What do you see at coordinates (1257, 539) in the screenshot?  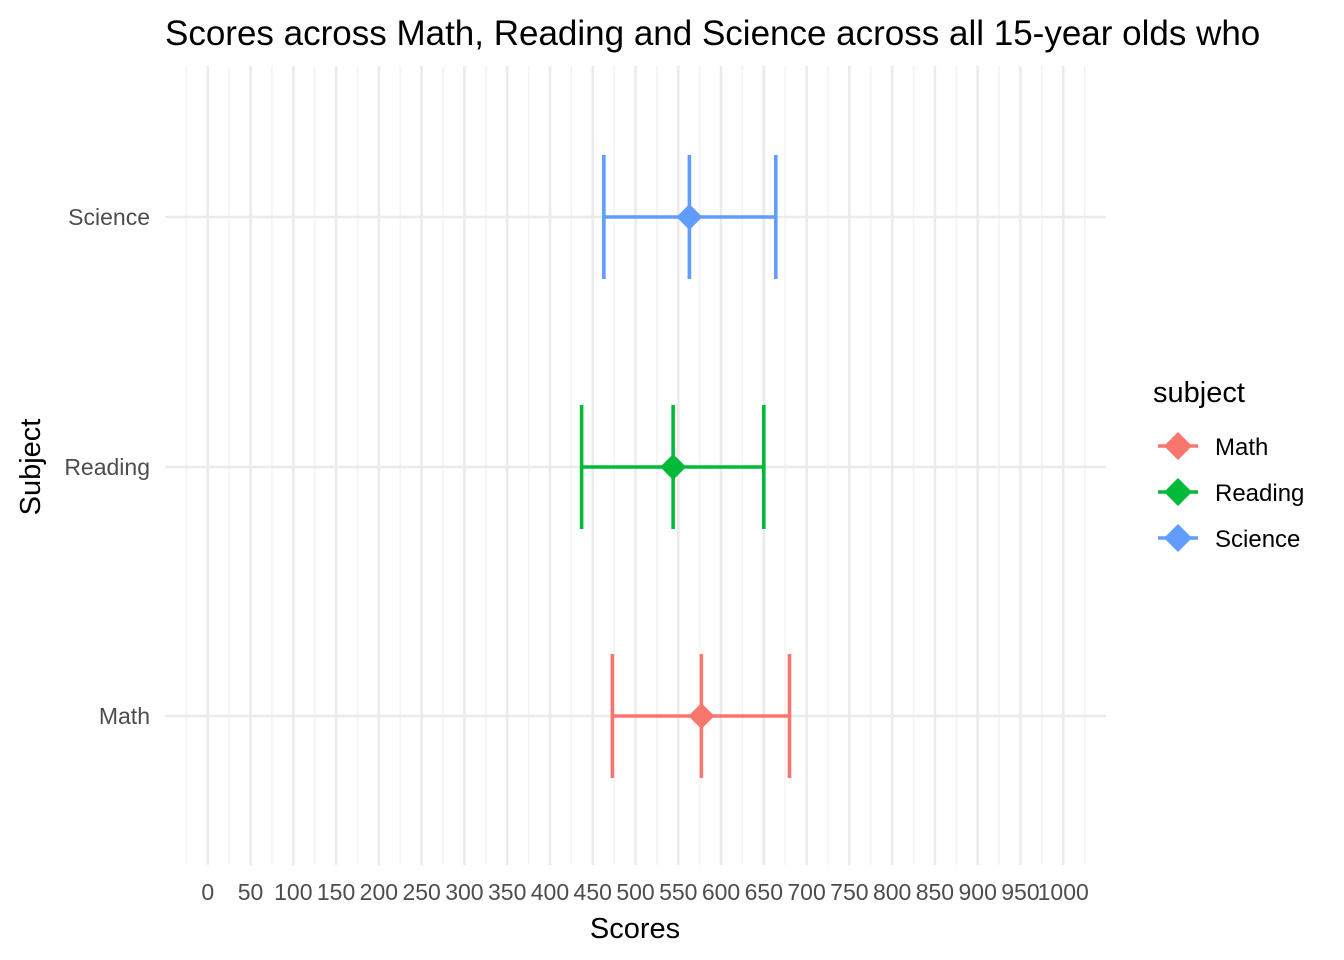 I see `legend-label: Science` at bounding box center [1257, 539].